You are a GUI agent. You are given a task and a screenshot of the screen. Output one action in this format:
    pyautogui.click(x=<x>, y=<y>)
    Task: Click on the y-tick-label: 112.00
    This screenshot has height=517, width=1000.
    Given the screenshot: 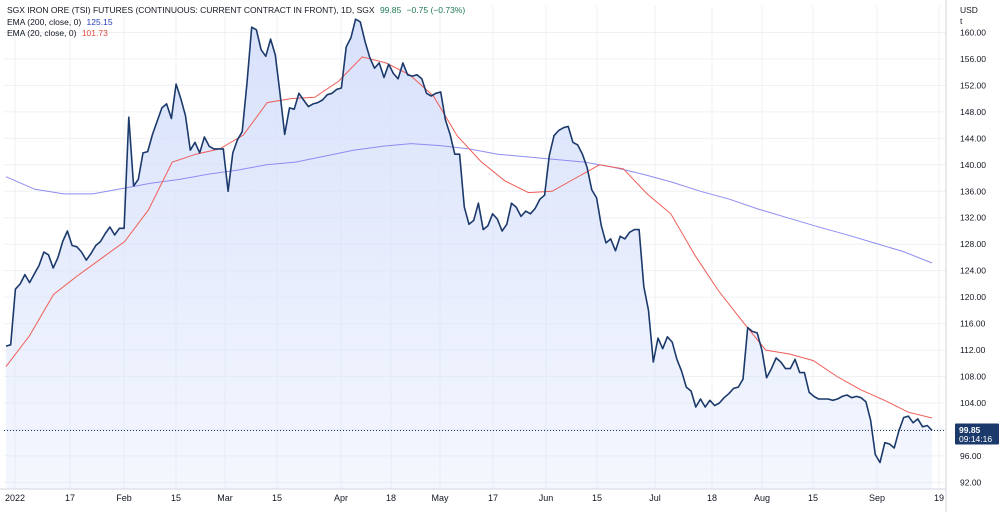 What is the action you would take?
    pyautogui.click(x=973, y=350)
    